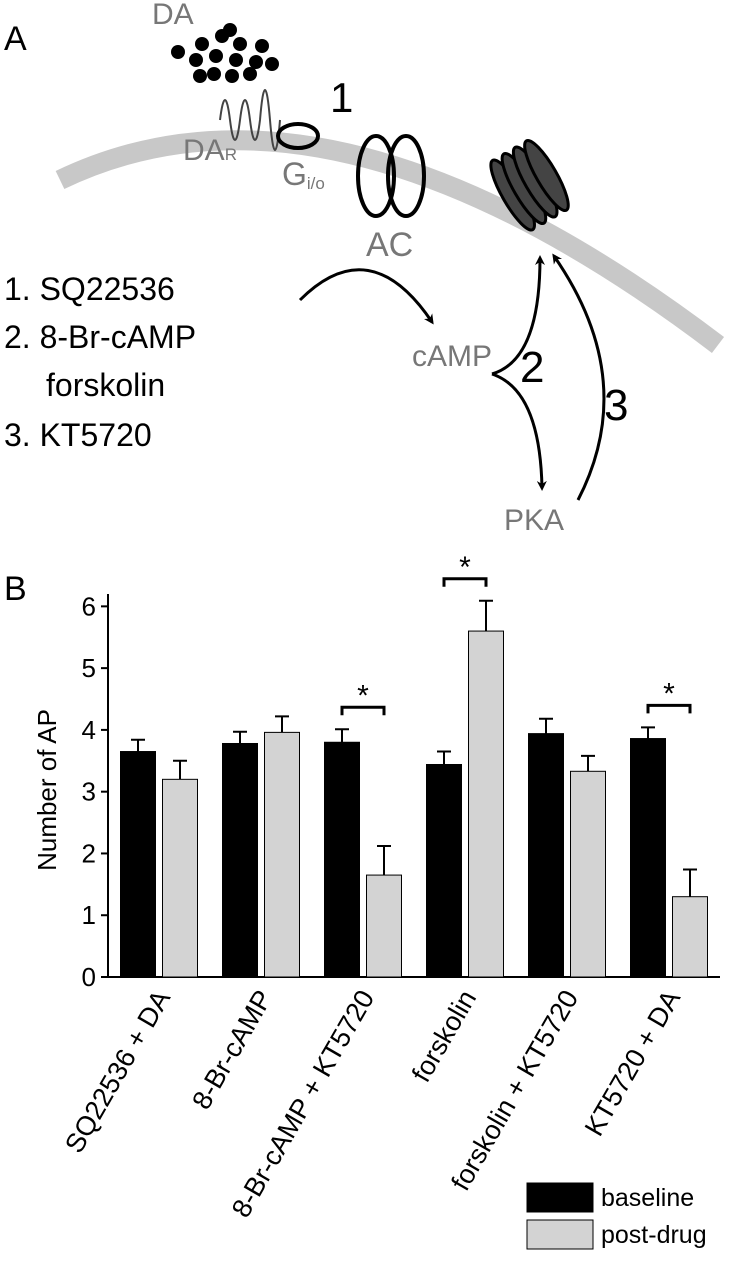 Image resolution: width=731 pixels, height=1285 pixels. What do you see at coordinates (78, 435) in the screenshot?
I see `drug-list-item: 3. KT5720` at bounding box center [78, 435].